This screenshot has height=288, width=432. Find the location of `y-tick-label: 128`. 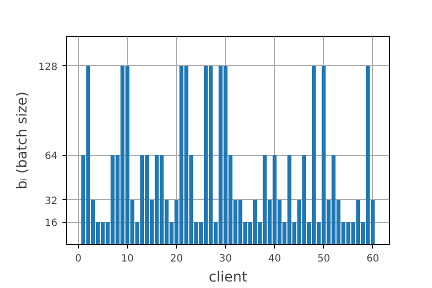

y-tick-label: 128 is located at coordinates (48, 67).